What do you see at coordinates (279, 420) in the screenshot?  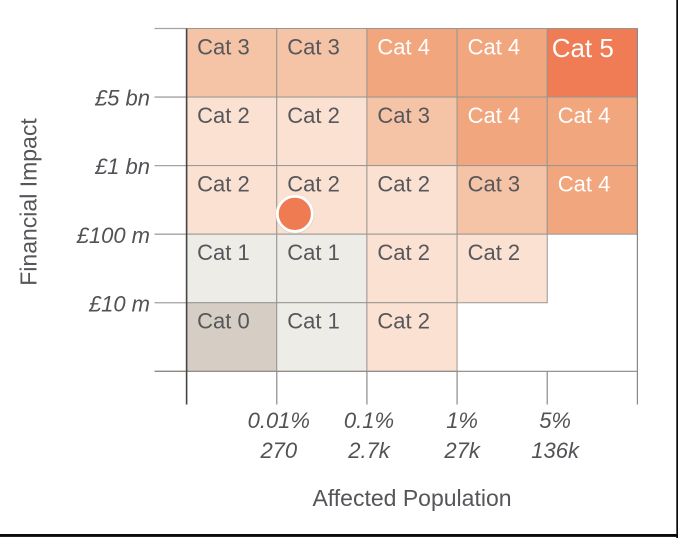 I see `svg-text: 0.01%` at bounding box center [279, 420].